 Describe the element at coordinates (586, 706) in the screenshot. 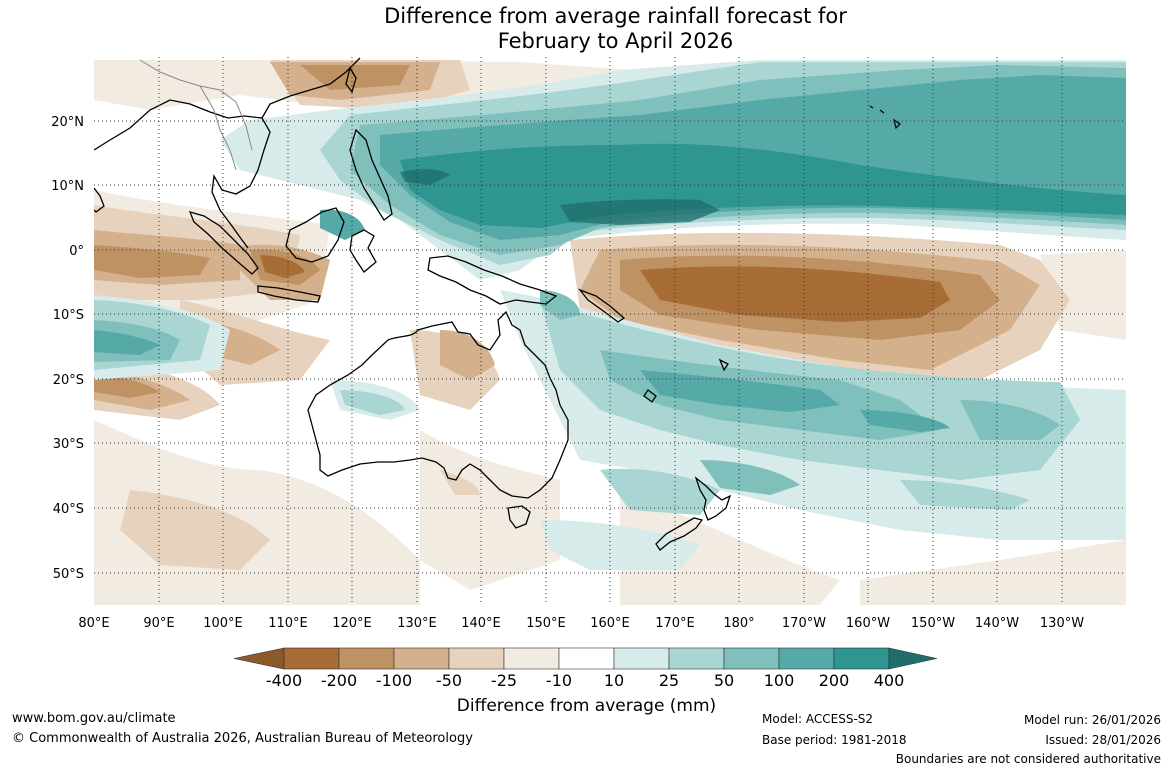

I see `colorbar-label: Difference from average (mm)` at that location.